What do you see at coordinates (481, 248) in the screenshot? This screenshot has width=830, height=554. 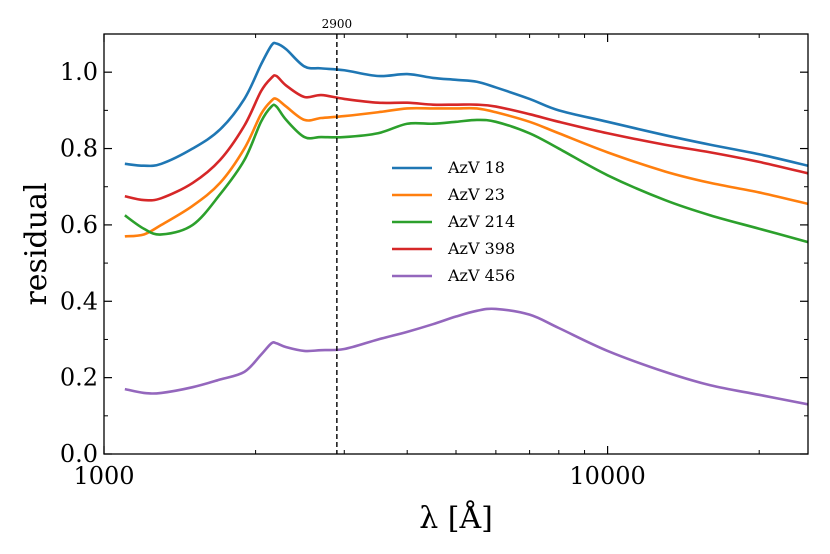 I see `legend-label-azv-398: AzV 398` at bounding box center [481, 248].